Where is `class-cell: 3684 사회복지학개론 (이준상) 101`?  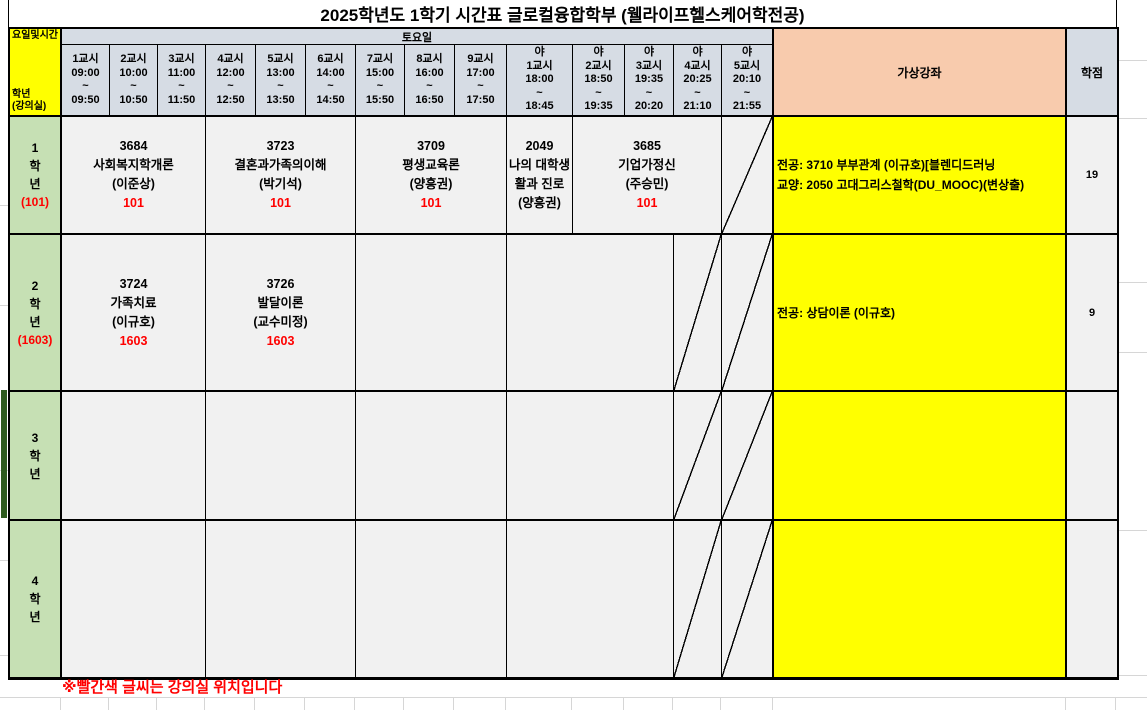
class-cell: 3684 사회복지학개론 (이준상) 101 is located at coordinates (134, 176).